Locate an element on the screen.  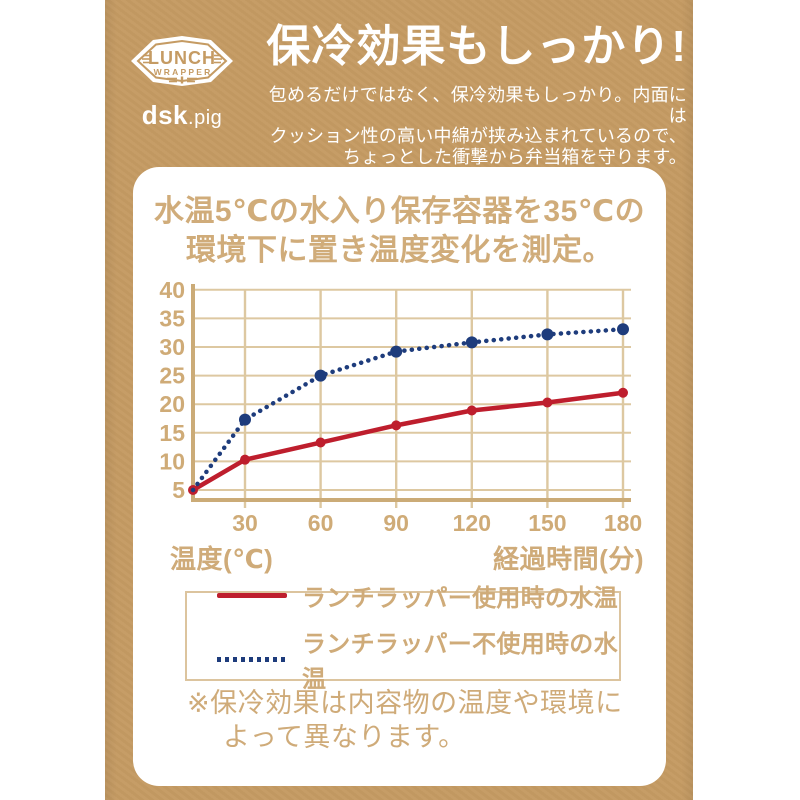
logo-badge-shape is located at coordinates (182, 61).